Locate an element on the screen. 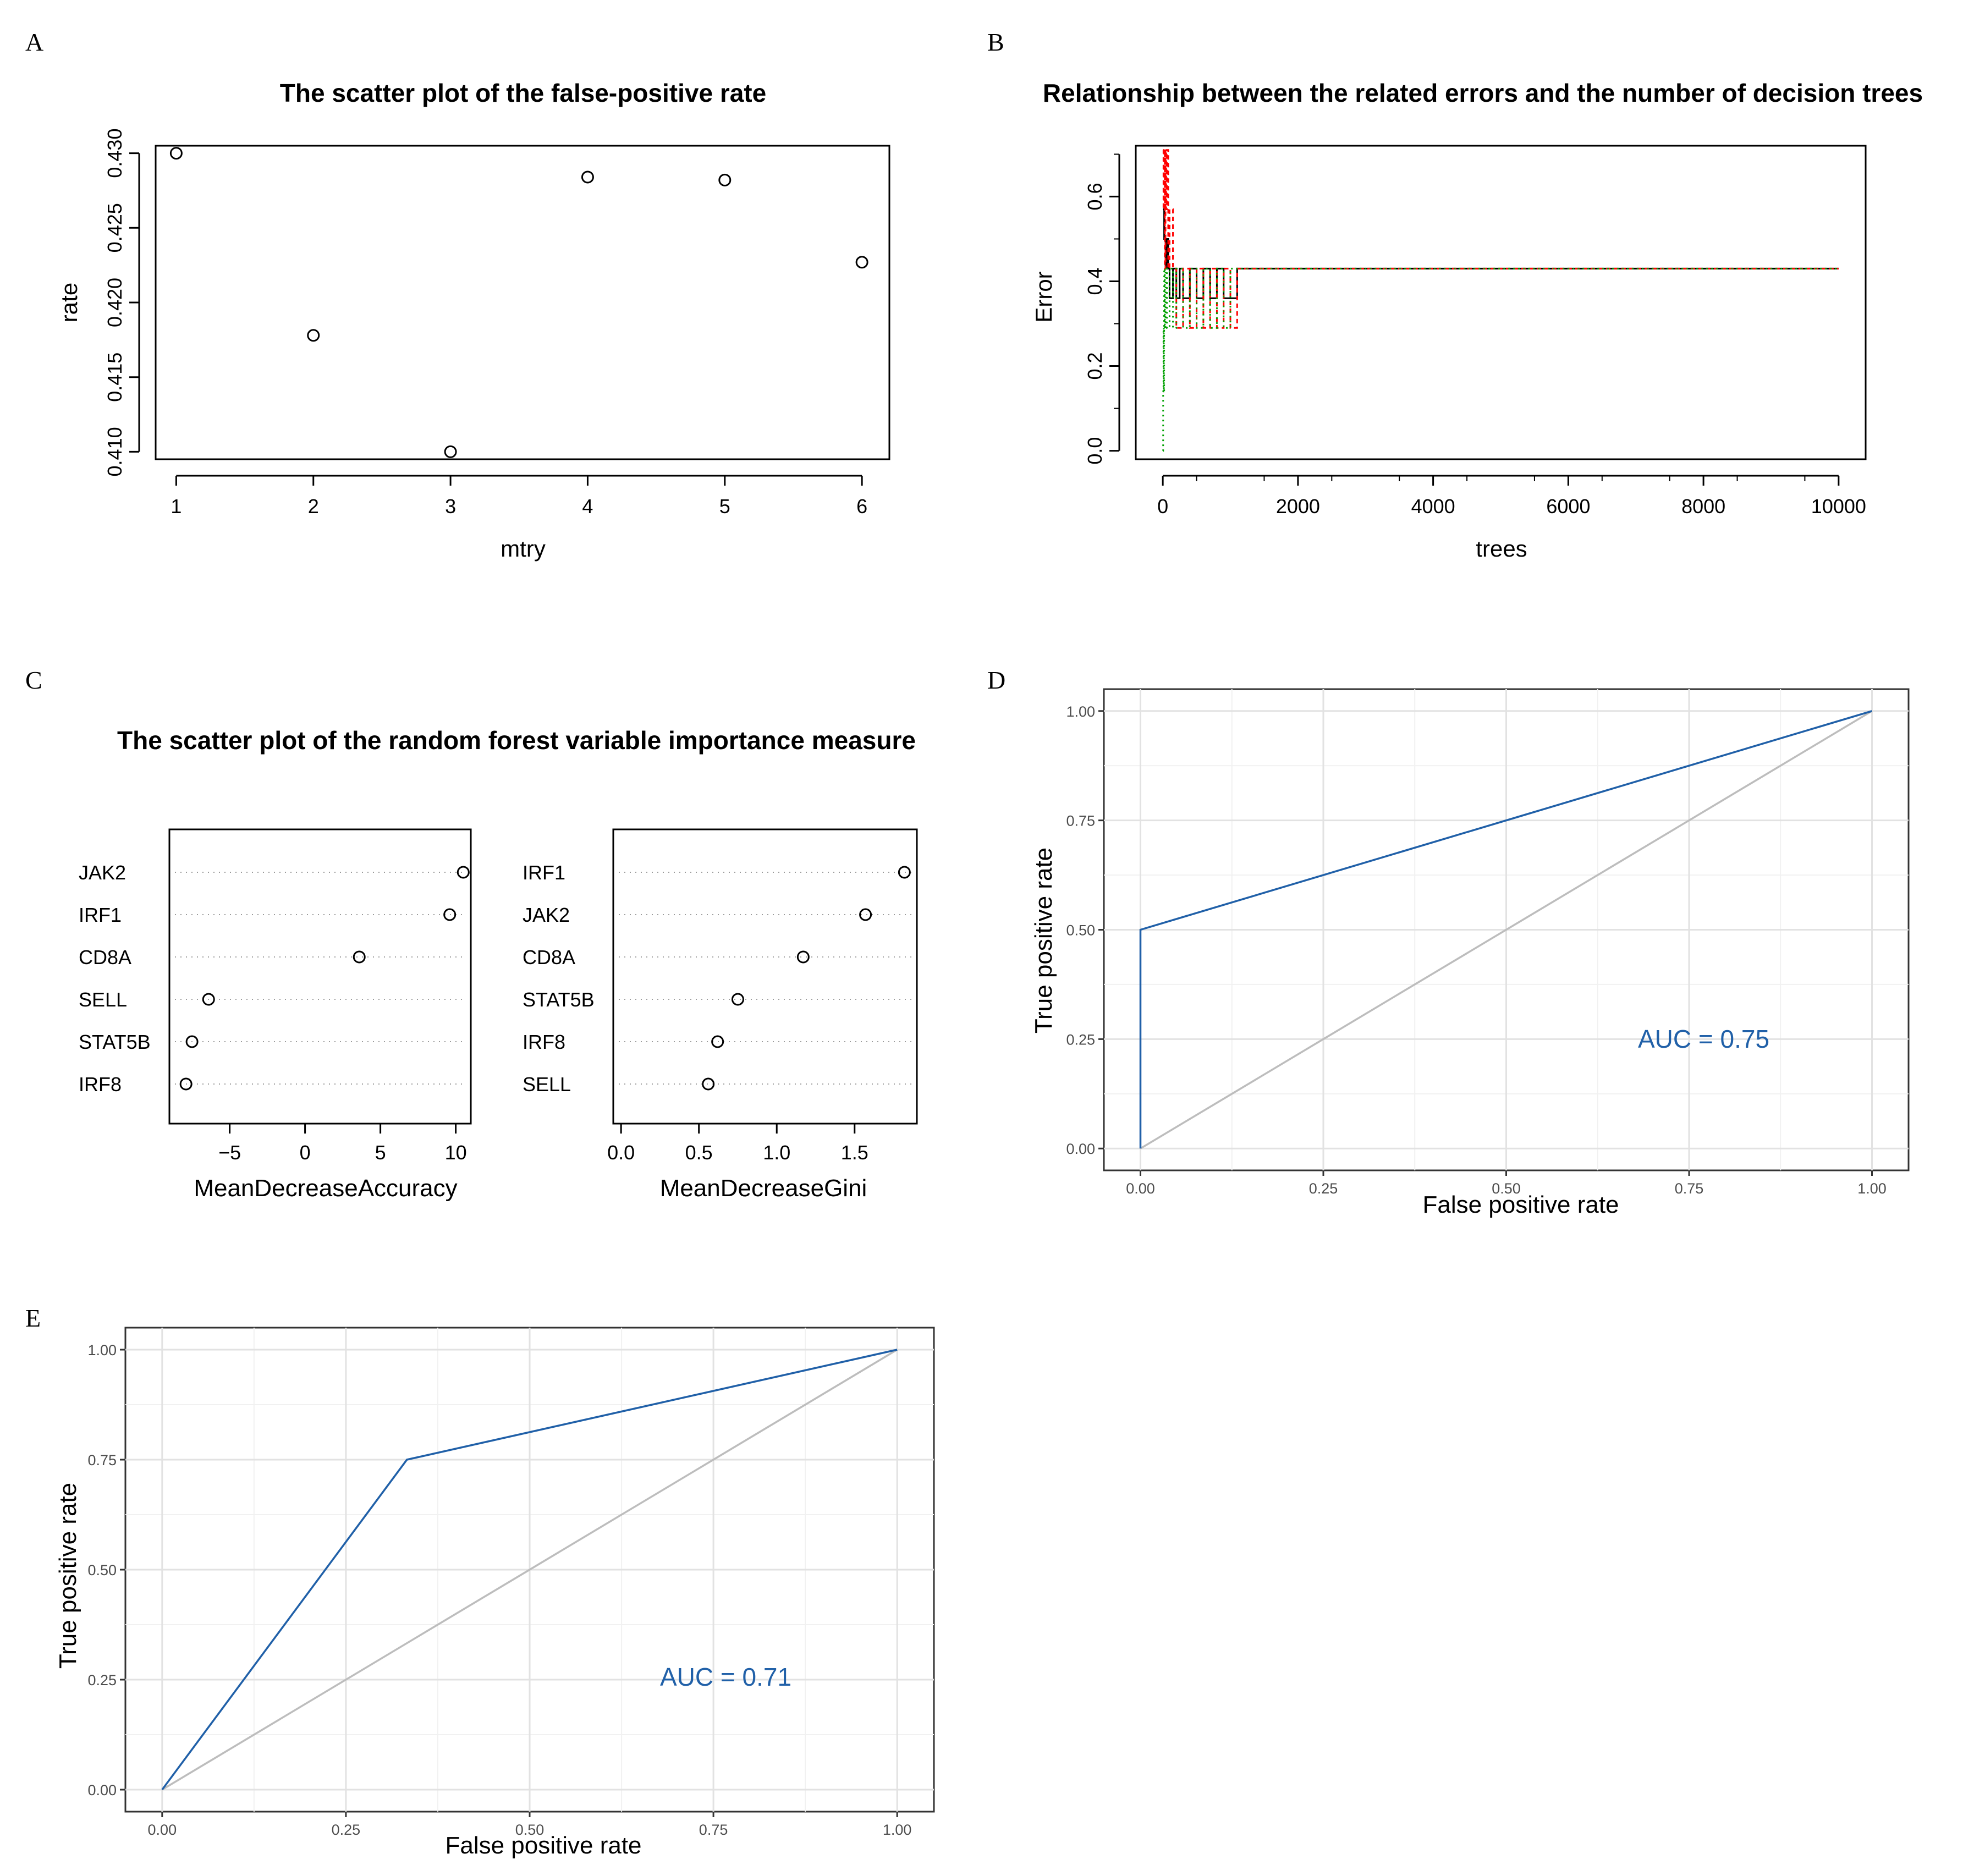 Image resolution: width=1985 pixels, height=1876 pixels. panel-b-ylabel: Error is located at coordinates (1044, 296).